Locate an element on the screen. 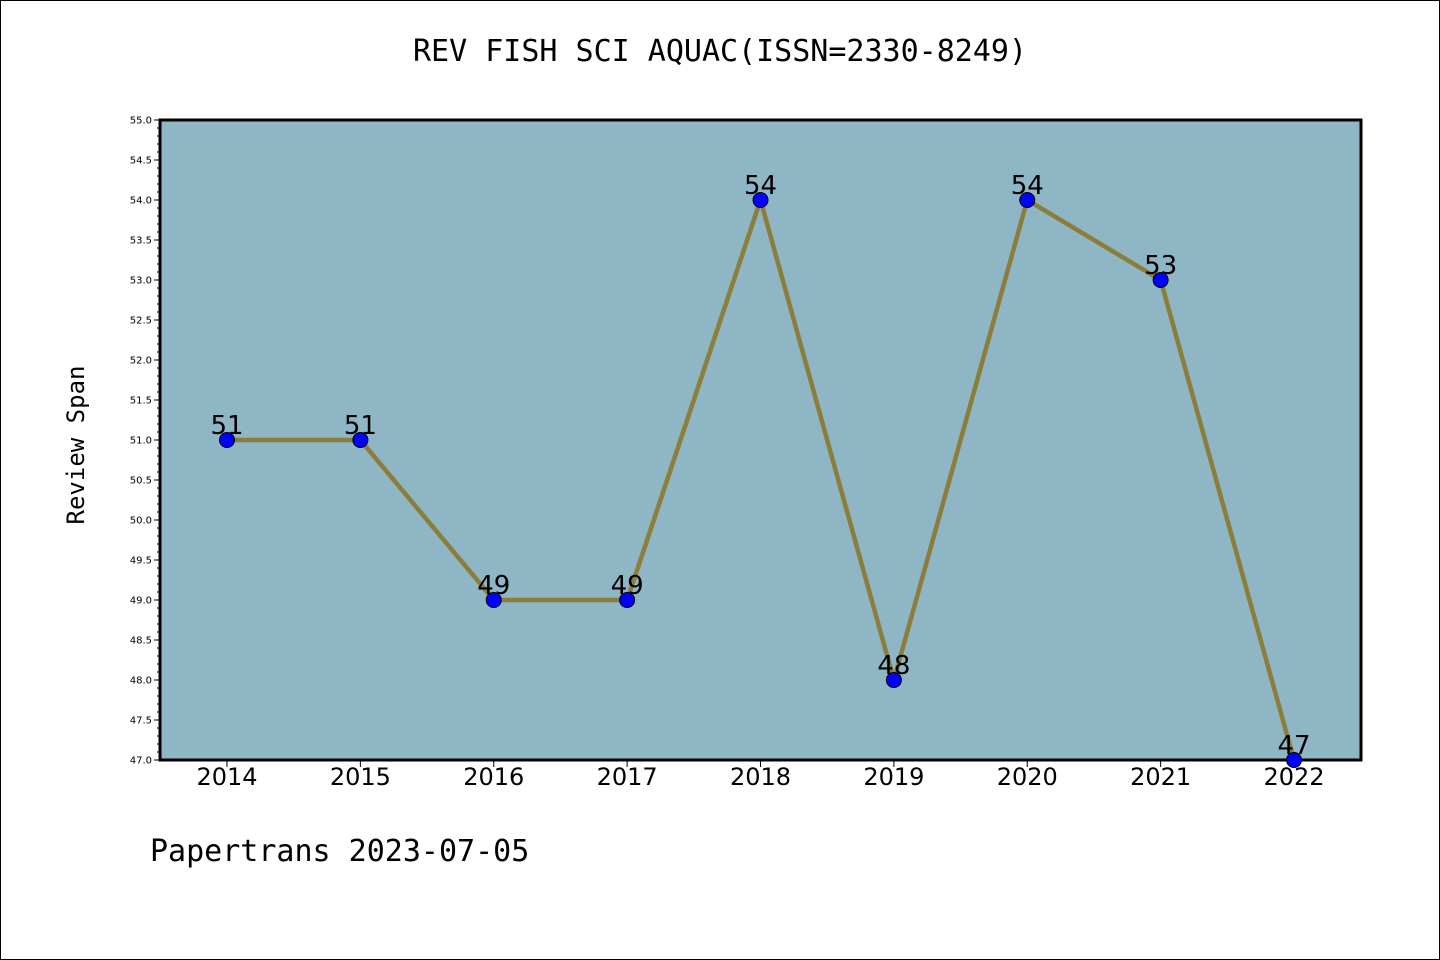  x-tick-label: 2017 is located at coordinates (627, 777).